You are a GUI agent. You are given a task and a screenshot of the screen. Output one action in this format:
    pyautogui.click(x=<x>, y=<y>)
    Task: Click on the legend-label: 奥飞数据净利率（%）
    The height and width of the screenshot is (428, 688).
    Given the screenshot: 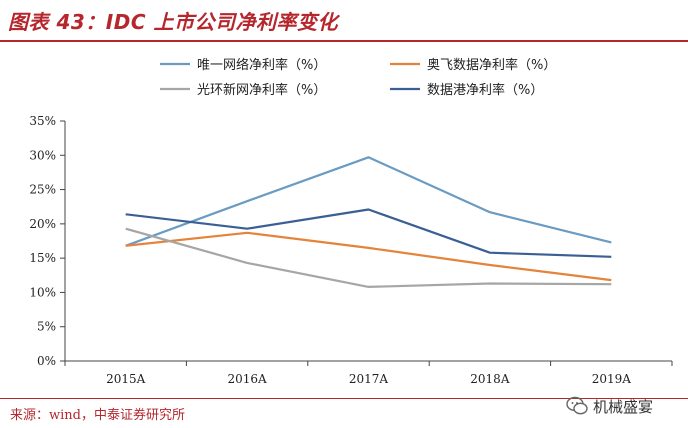 What is the action you would take?
    pyautogui.click(x=491, y=65)
    